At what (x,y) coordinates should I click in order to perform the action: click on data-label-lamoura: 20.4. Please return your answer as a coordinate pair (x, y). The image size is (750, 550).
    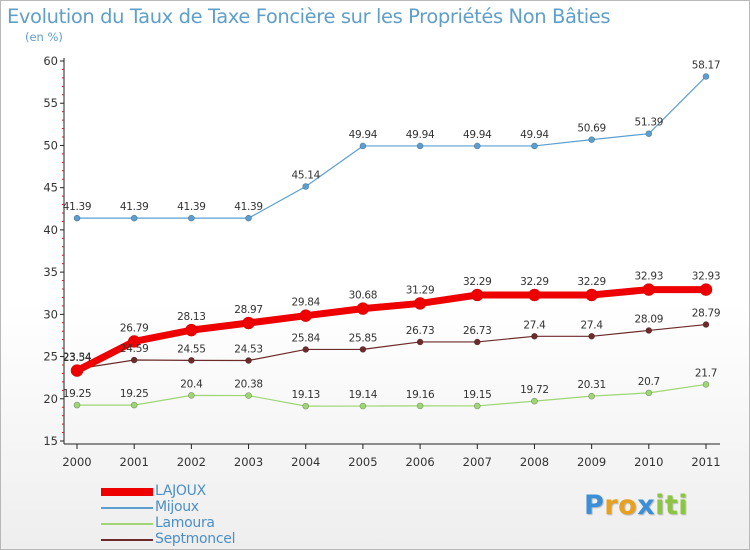
    Looking at the image, I should click on (191, 384).